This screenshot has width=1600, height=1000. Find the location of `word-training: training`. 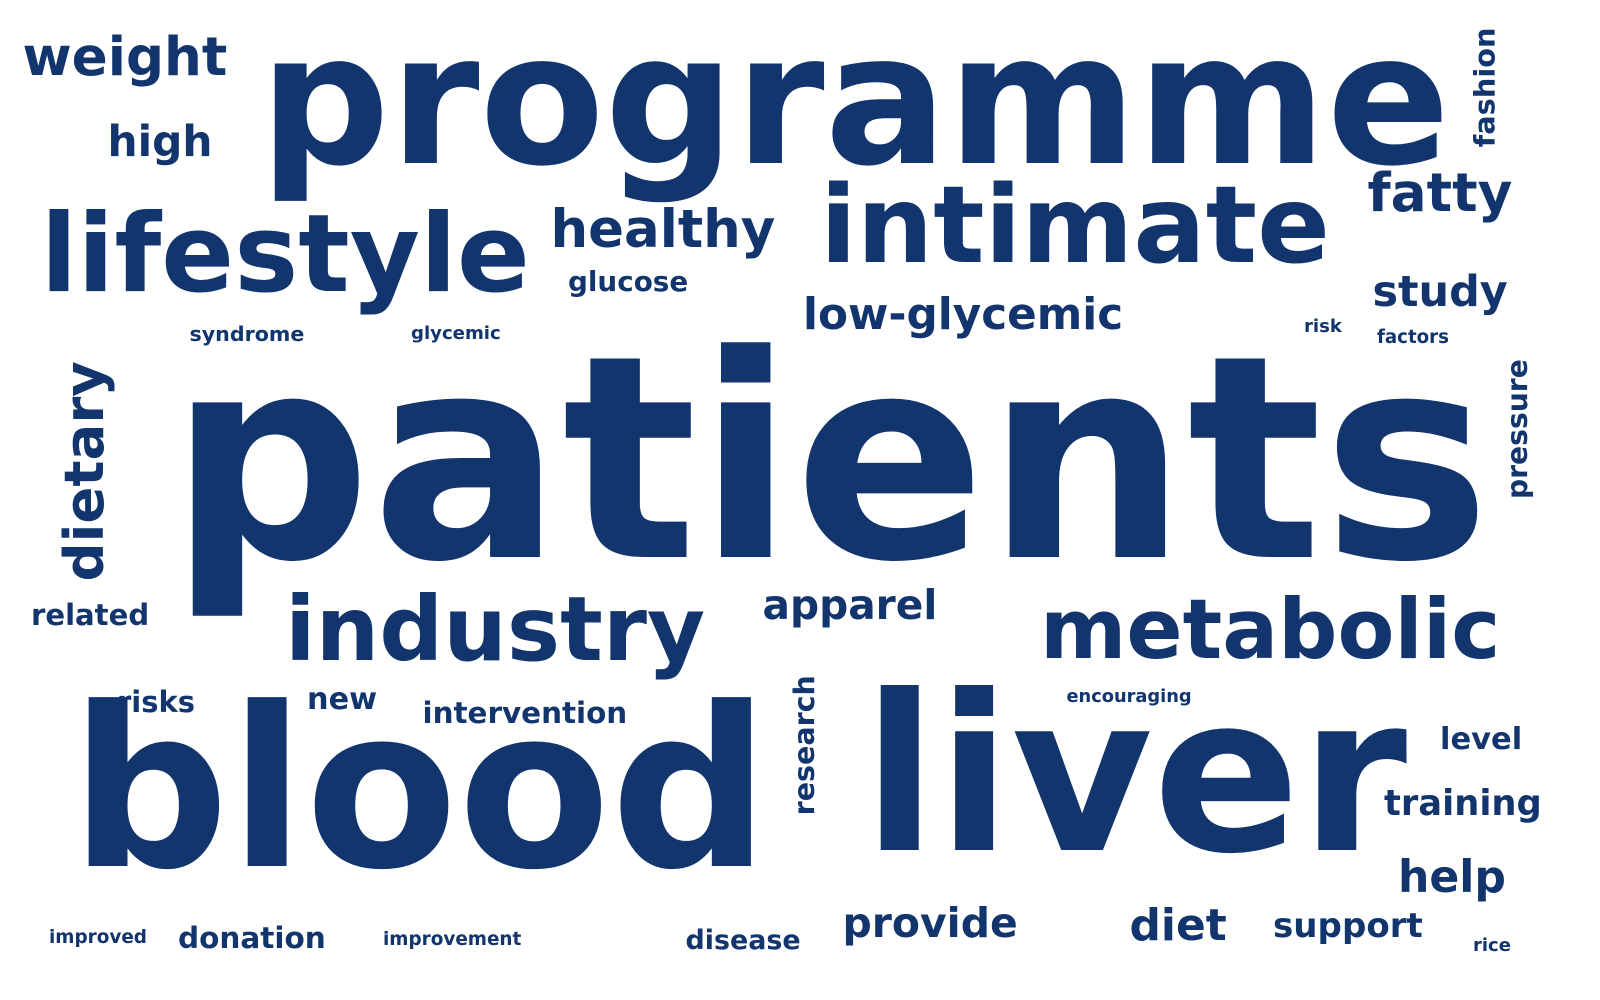

word-training: training is located at coordinates (1463, 803).